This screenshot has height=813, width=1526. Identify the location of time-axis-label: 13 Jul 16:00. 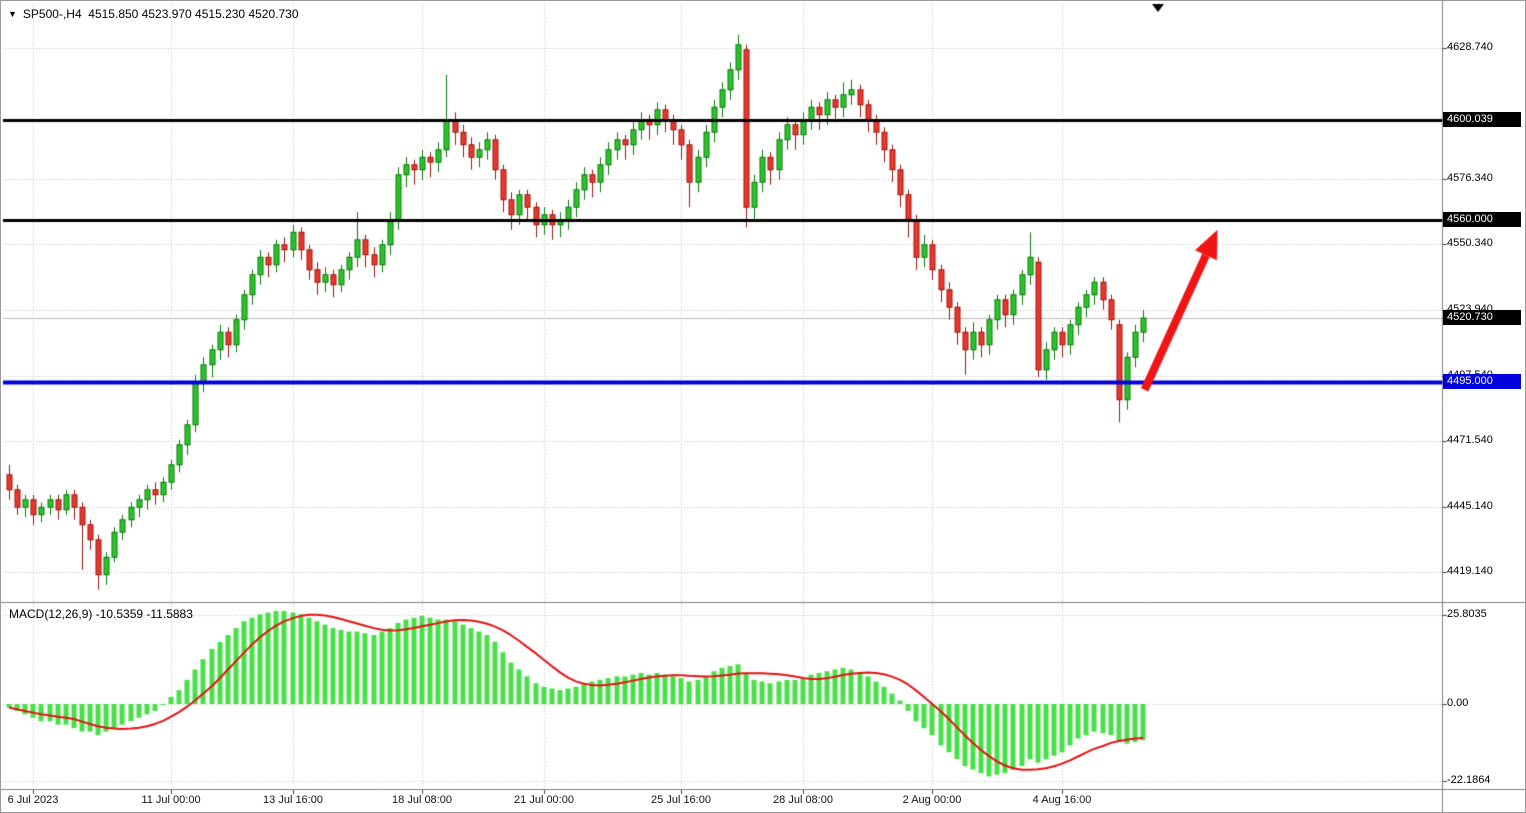
(293, 800).